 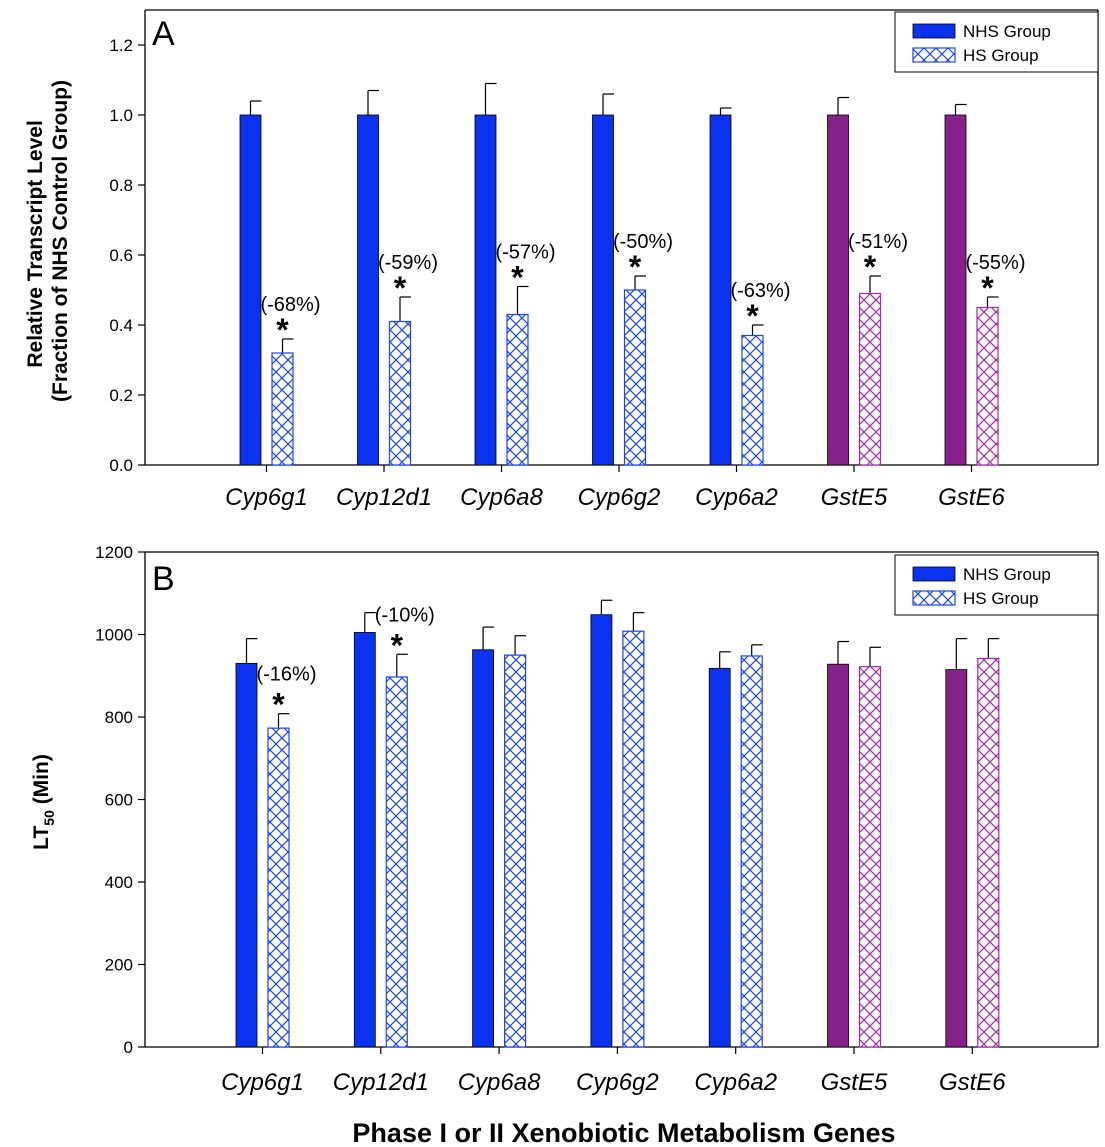 I want to click on y-tick-label: 400, so click(x=119, y=882).